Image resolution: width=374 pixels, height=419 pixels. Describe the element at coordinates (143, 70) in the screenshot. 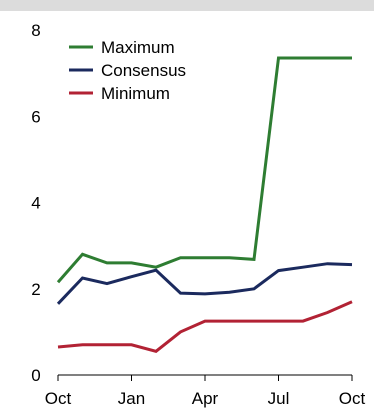

I see `legend-label-consensus: Consensus` at that location.